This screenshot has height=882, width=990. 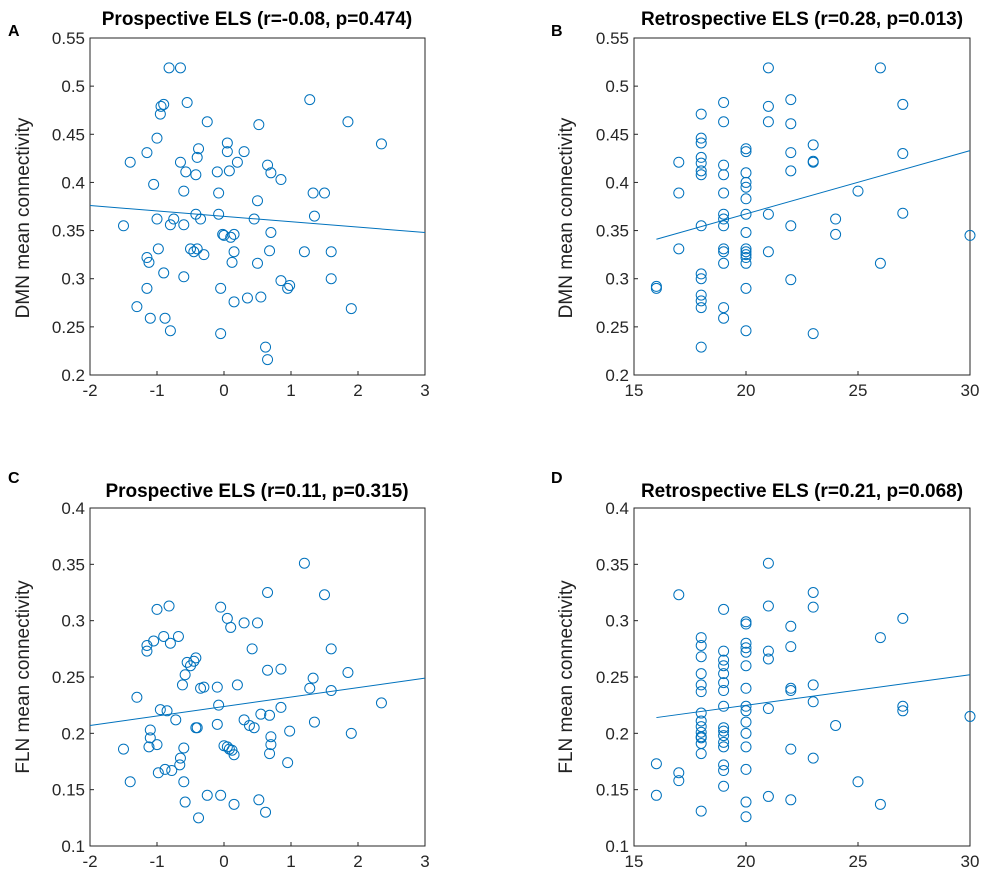 What do you see at coordinates (566, 677) in the screenshot?
I see `panel-d-ylabel: FLN mean connectivity` at bounding box center [566, 677].